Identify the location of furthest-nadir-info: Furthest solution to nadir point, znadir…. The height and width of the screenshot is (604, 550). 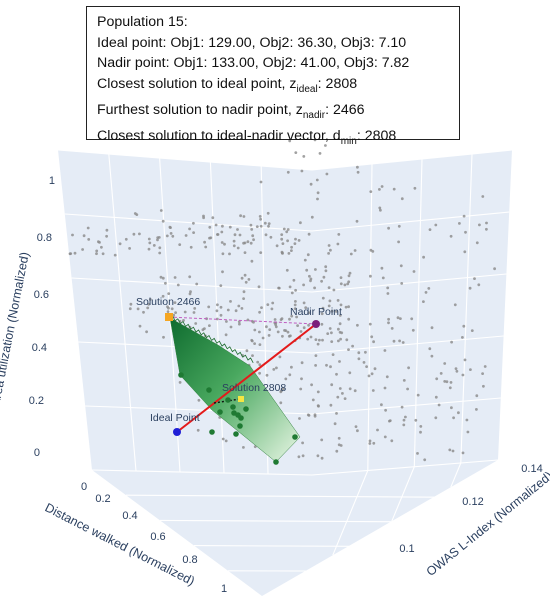
(278, 113).